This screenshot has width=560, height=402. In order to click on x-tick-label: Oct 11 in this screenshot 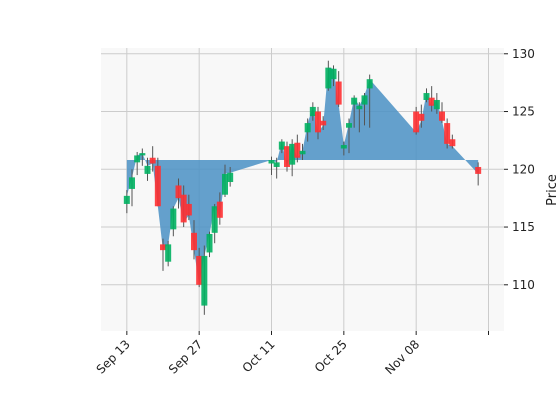, I will do `click(259, 356)`.